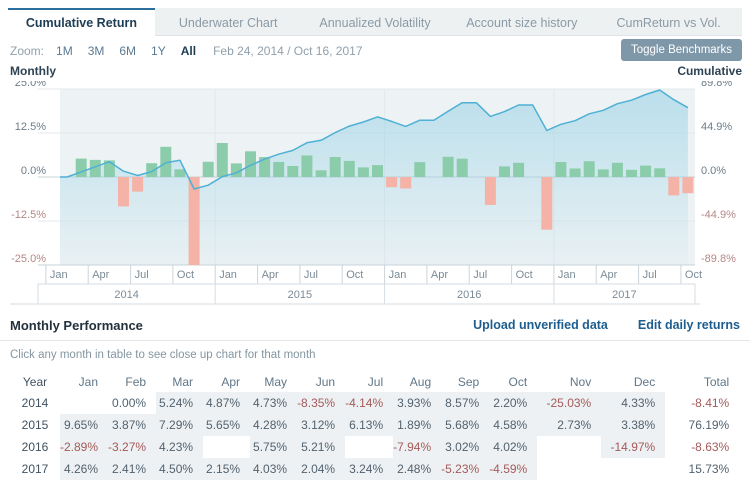 Image resolution: width=750 pixels, height=488 pixels. What do you see at coordinates (84, 447) in the screenshot?
I see `month-cell-2016-jan: -2.89%` at bounding box center [84, 447].